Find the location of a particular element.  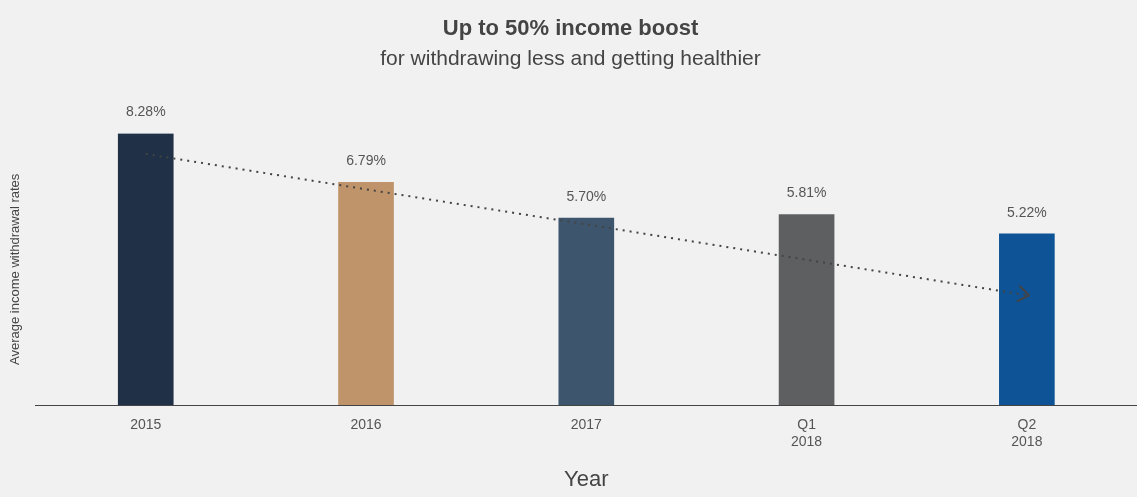

data-label: 5.70% is located at coordinates (586, 196).